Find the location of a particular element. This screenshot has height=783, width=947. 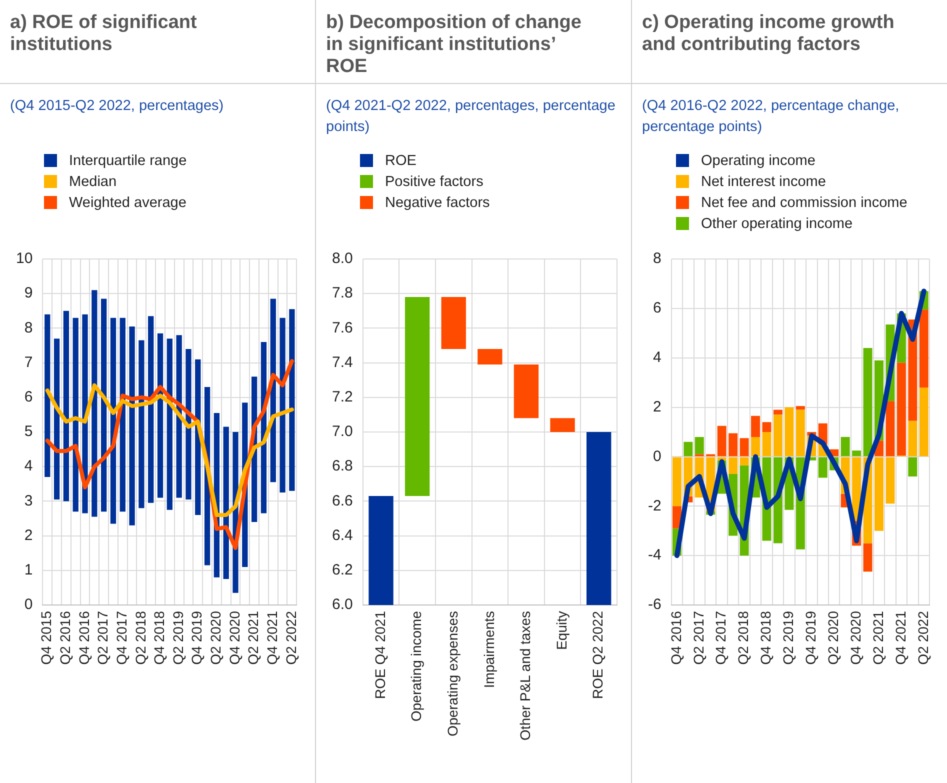

x-tick-label: Q4 2019 is located at coordinates (196, 637).